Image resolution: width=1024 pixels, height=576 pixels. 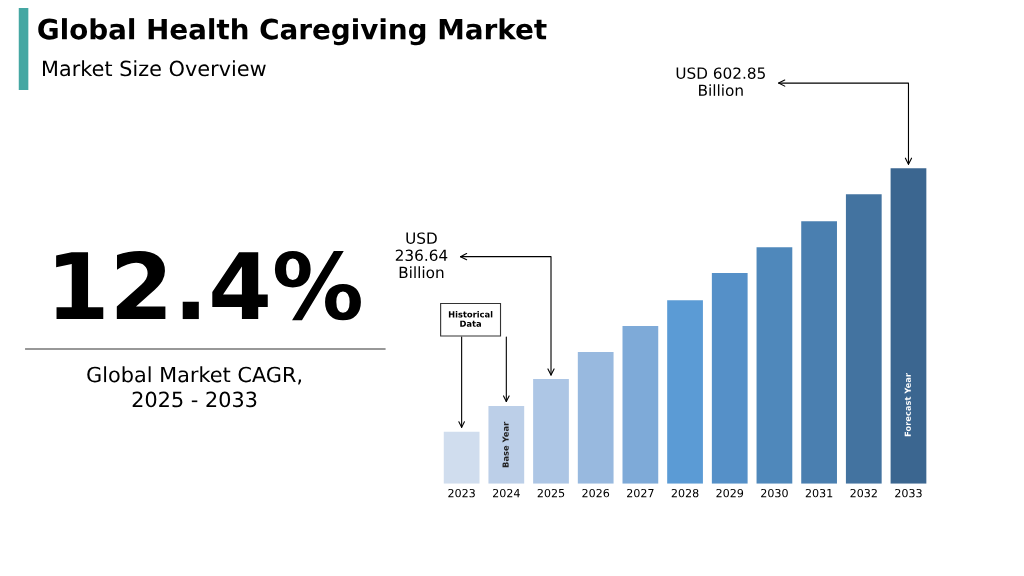 What do you see at coordinates (506, 493) in the screenshot?
I see `x-tick-label: 2024` at bounding box center [506, 493].